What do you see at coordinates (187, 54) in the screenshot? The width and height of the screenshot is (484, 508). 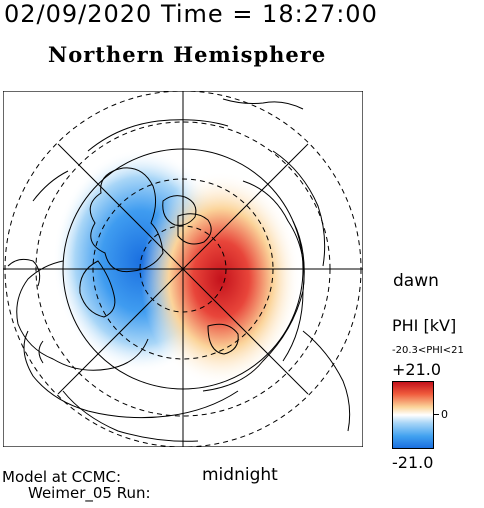 I see `plot-title: Northern Hemisphere` at bounding box center [187, 54].